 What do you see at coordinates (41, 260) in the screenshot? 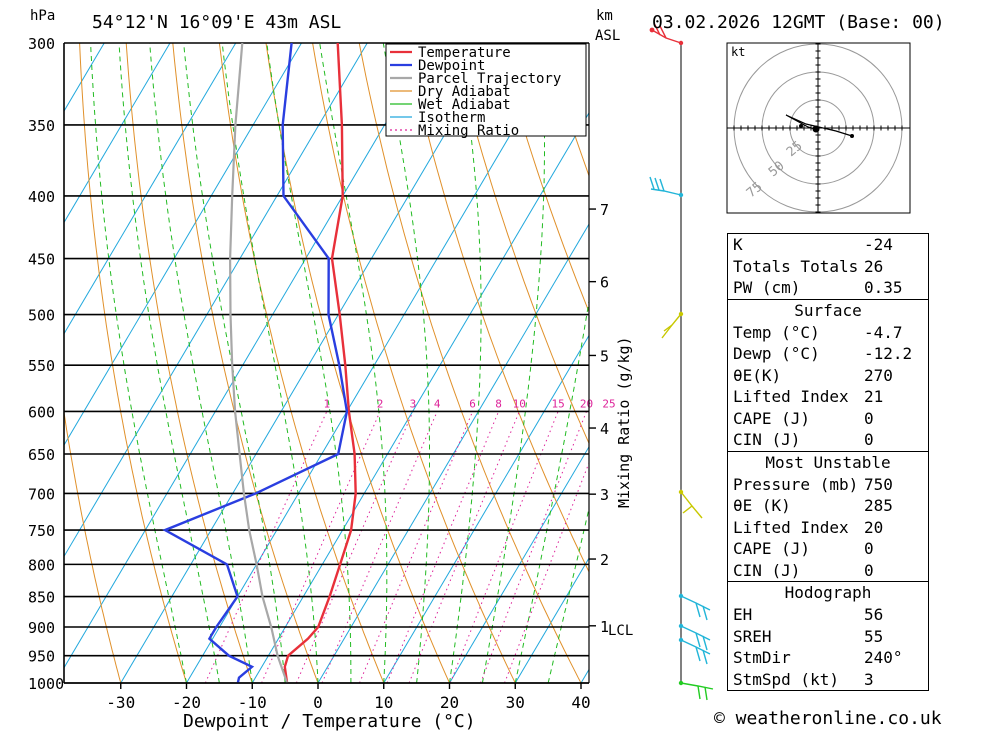
I see `pressure-tick-label: 450` at bounding box center [41, 260].